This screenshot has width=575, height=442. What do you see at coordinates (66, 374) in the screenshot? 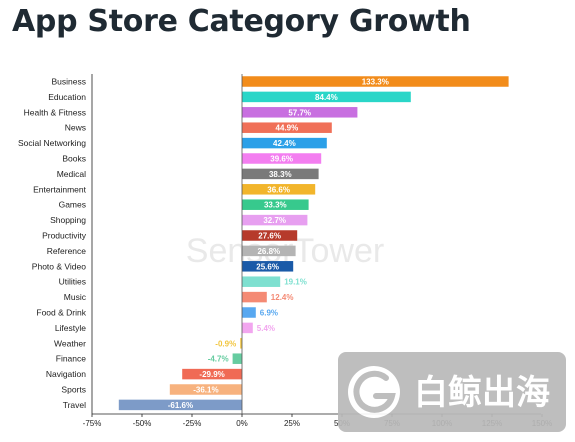
I see `category-label: Navigation` at bounding box center [66, 374].